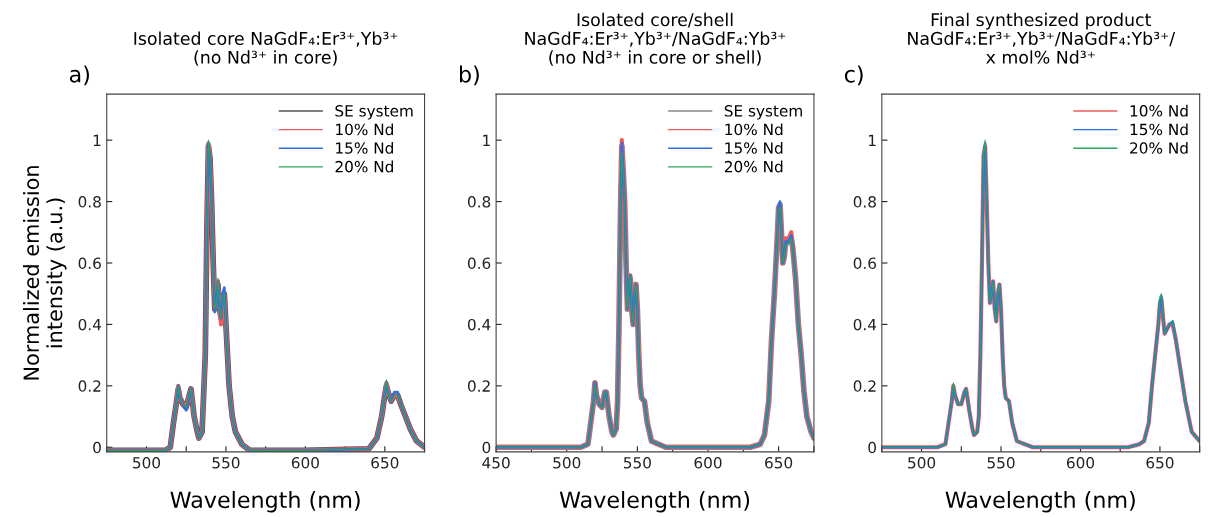  What do you see at coordinates (266, 48) in the screenshot?
I see `chart-title: Isolated core NaGdF₄:Er³⁺,Yb³⁺ (no Nd³⁺ in core)` at bounding box center [266, 48].